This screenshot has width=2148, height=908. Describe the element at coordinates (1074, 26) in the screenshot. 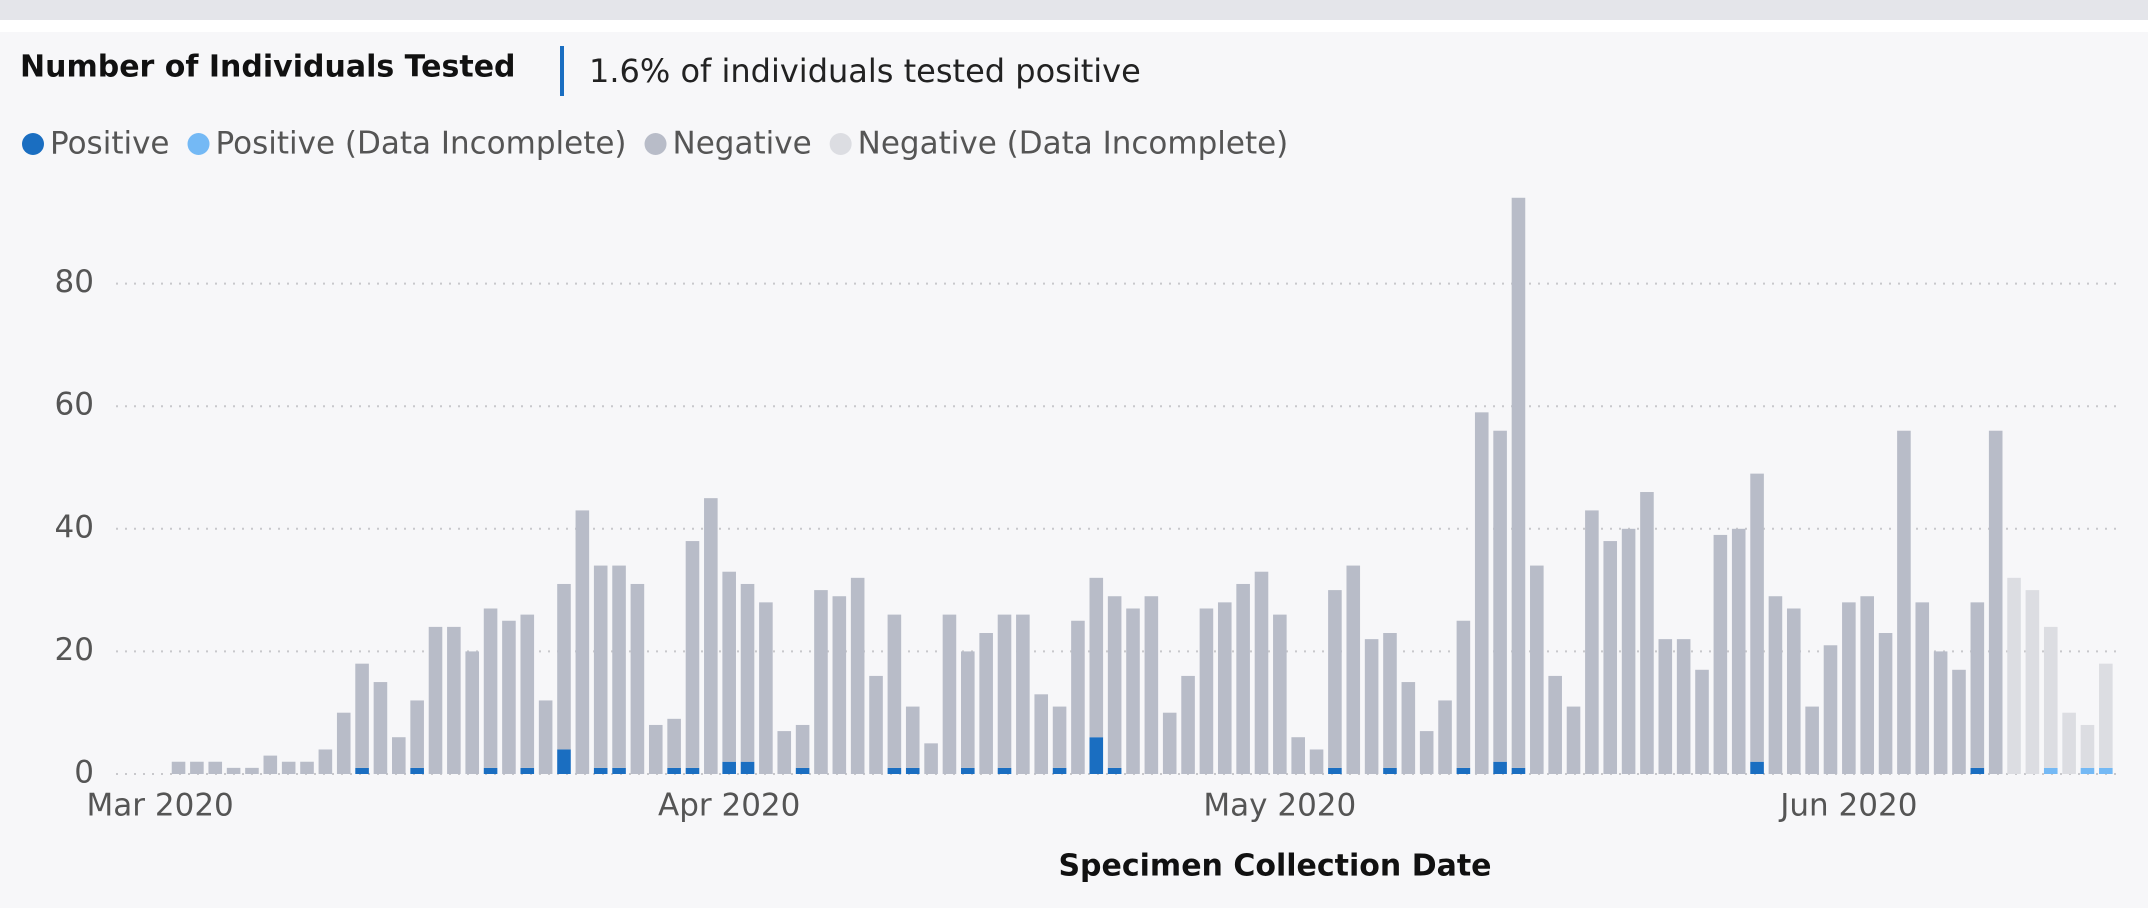

I see `top-gap` at that location.